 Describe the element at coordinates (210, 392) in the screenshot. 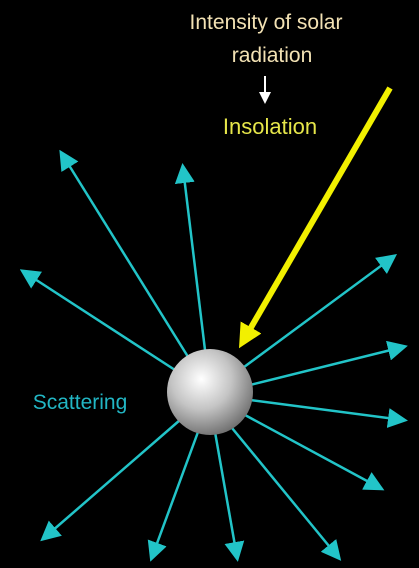

I see `particle` at that location.